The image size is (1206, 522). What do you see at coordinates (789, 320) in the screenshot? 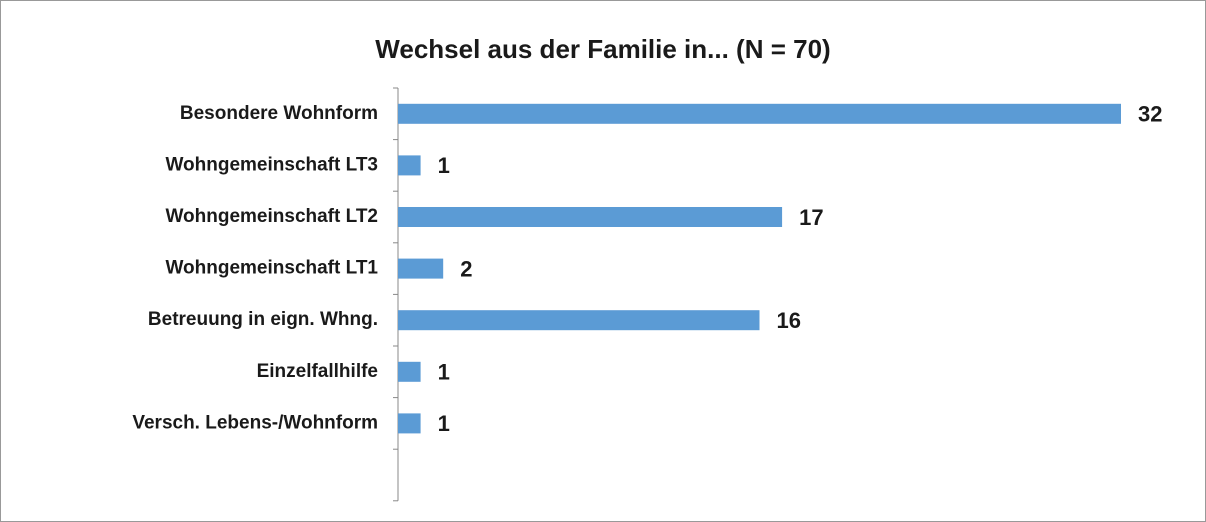
I see `value-label: 16` at bounding box center [789, 320].